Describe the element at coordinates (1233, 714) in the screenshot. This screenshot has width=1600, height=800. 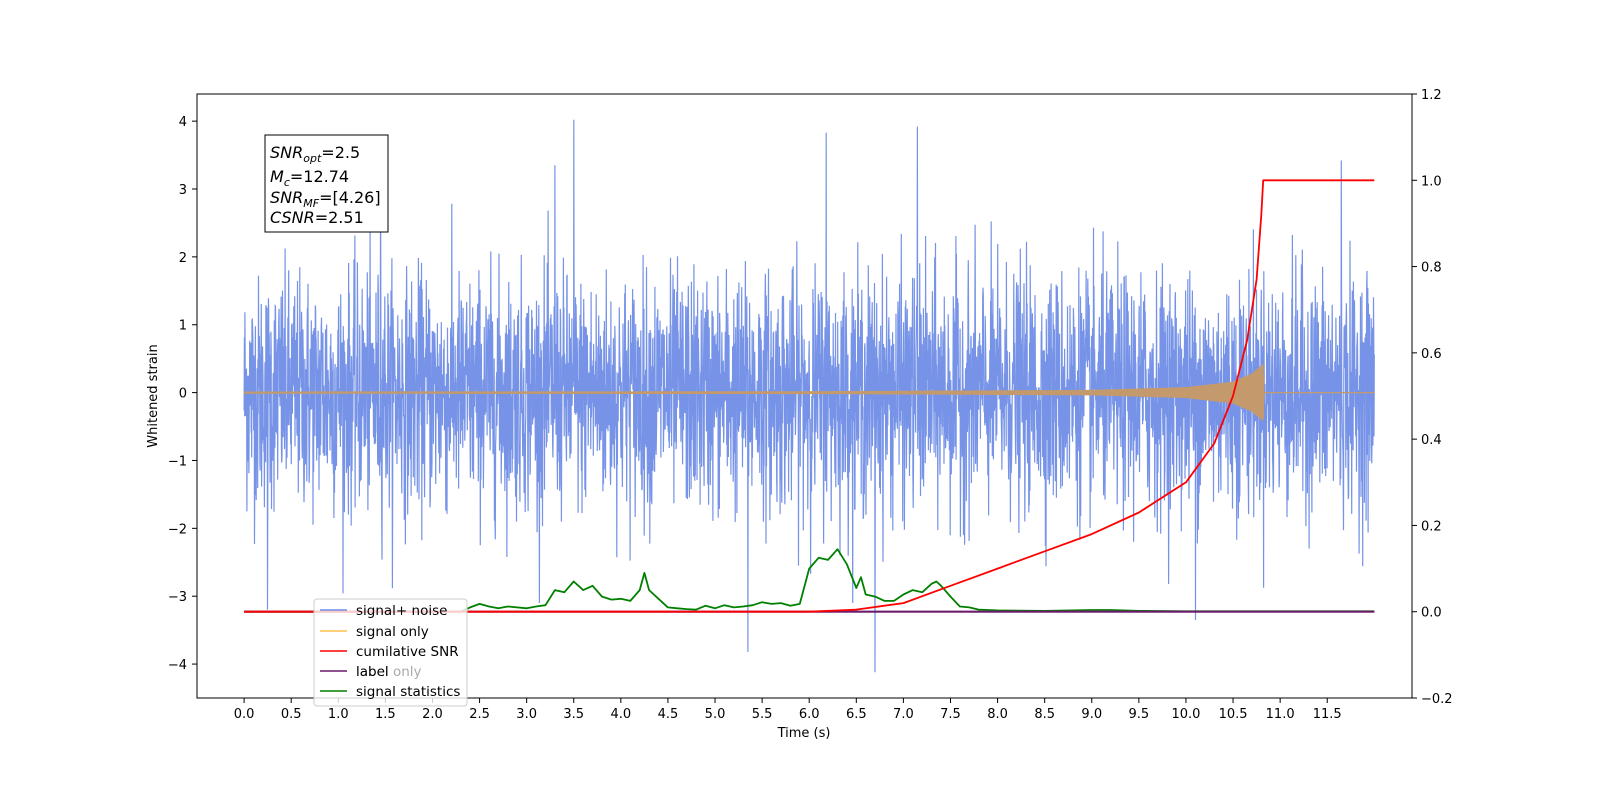
I see `x-tick-label-21: 10.5` at that location.